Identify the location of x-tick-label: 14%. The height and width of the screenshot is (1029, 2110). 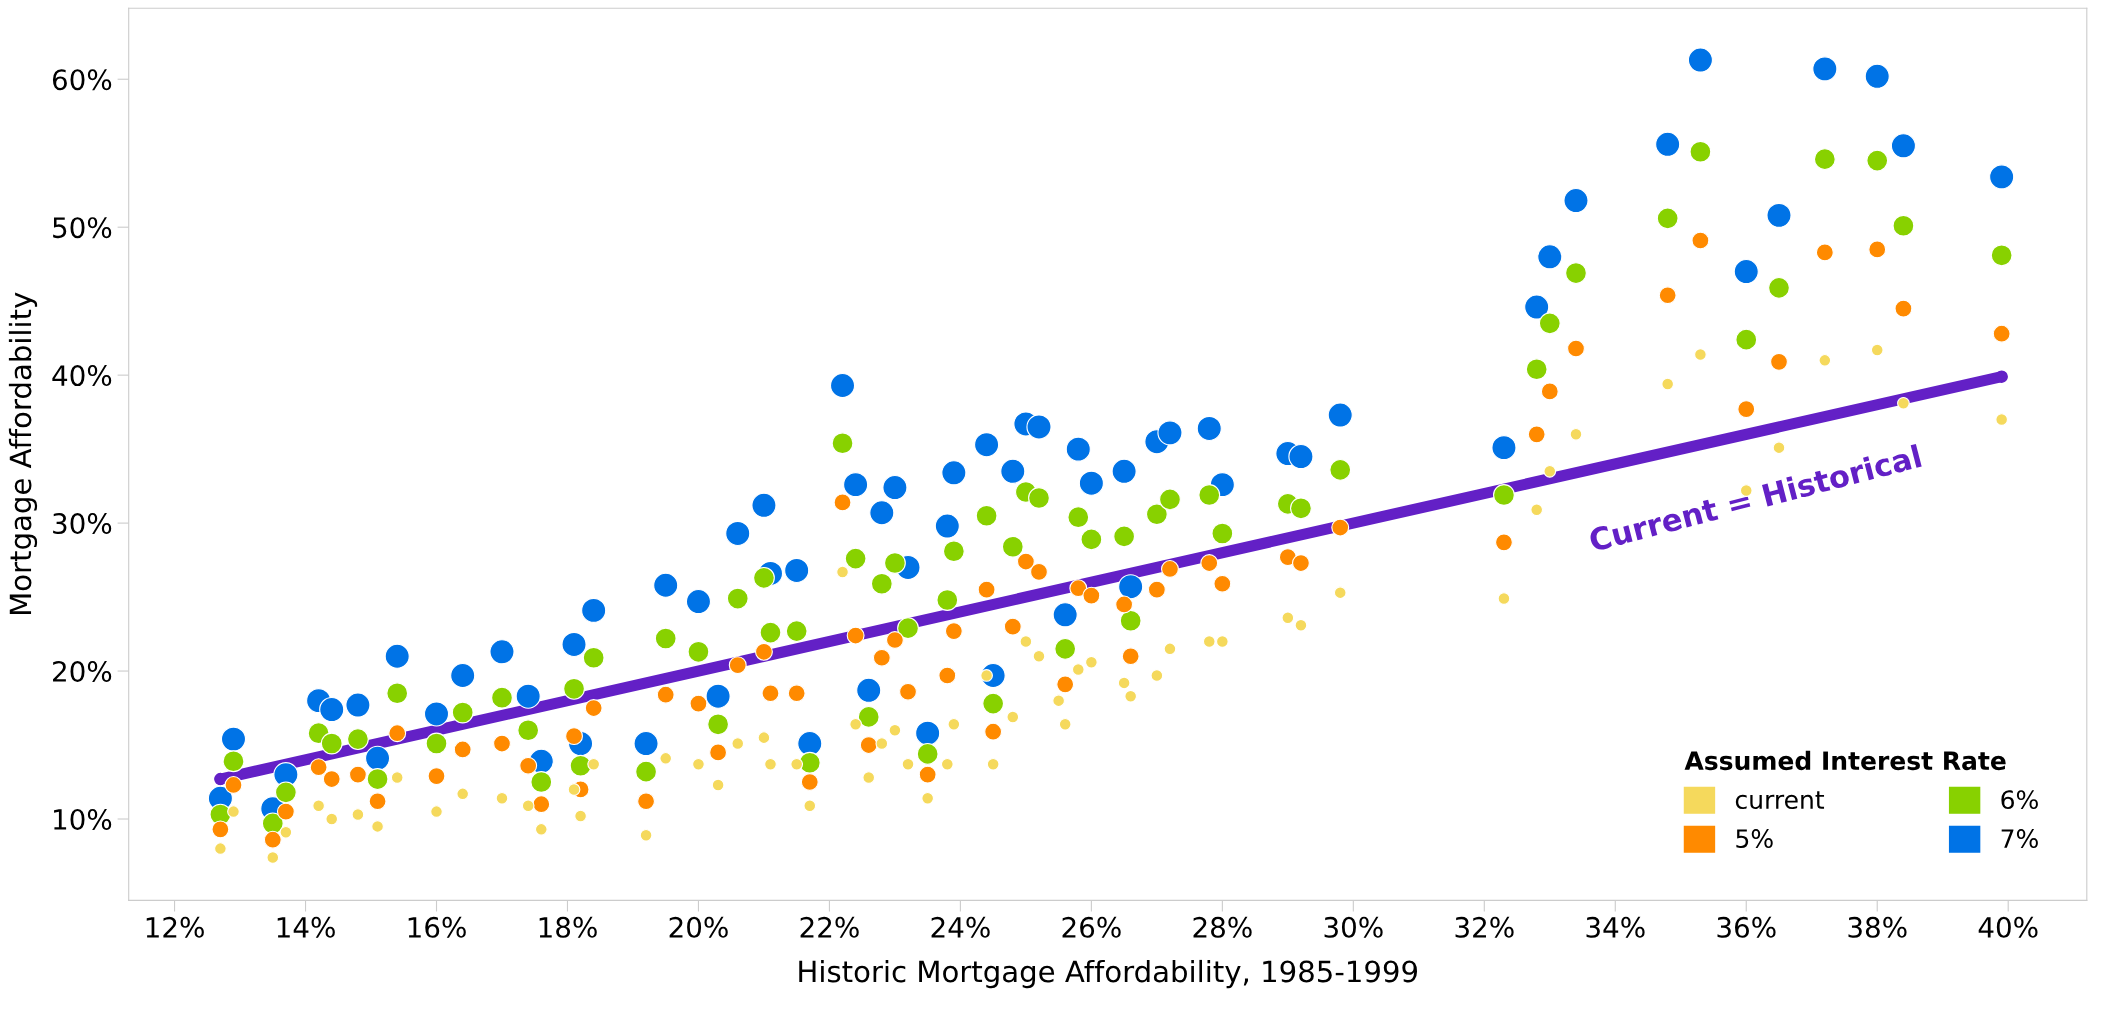
(306, 927).